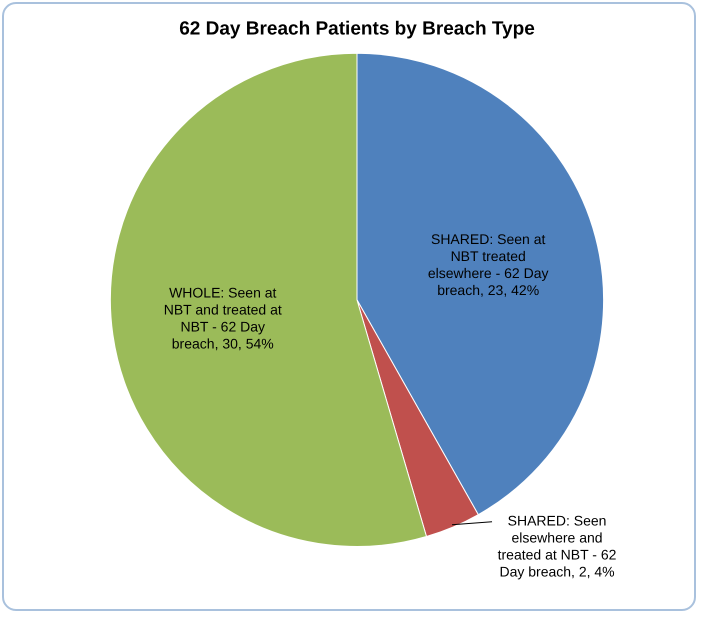 This screenshot has height=617, width=702. Describe the element at coordinates (488, 264) in the screenshot. I see `slice-label: SHARED: Seen at NBT treated elsewhere - 62 Day breach, 23, 42%` at that location.